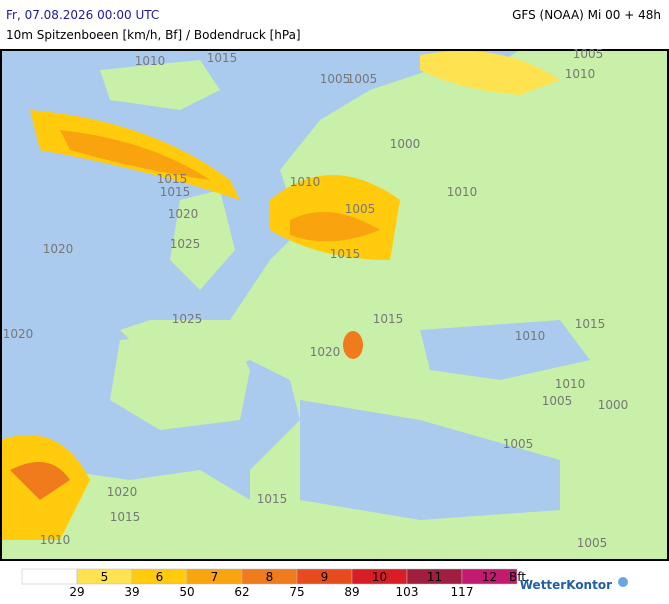  Describe the element at coordinates (586, 15) in the screenshot. I see `model-run: GFS (NOAA) Mi 00 + 48h` at that location.